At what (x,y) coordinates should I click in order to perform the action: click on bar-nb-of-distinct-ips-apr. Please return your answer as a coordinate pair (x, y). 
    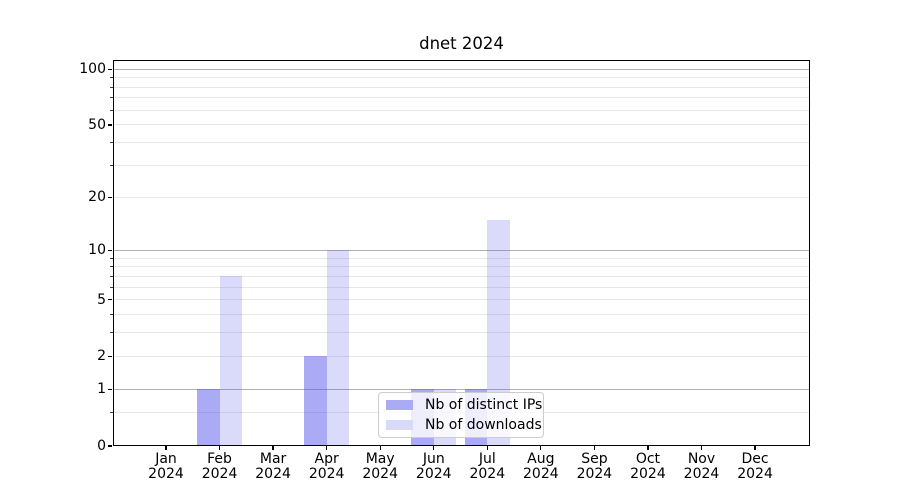
    Looking at the image, I should click on (315, 401).